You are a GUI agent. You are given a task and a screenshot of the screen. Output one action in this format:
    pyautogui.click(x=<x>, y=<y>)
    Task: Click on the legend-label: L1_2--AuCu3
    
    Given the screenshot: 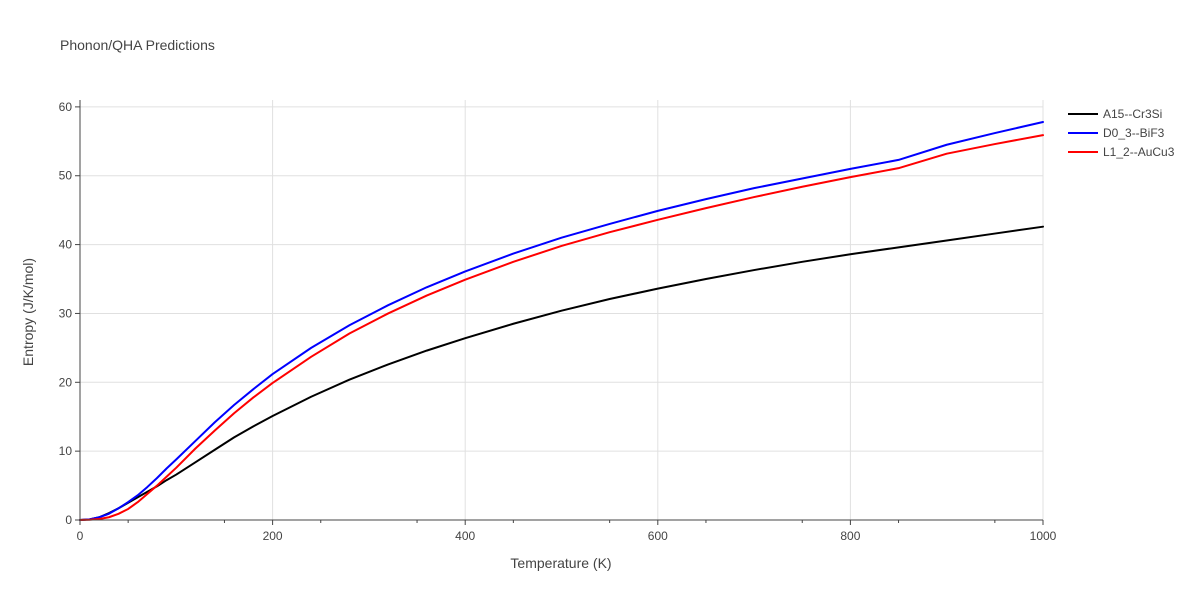 What is the action you would take?
    pyautogui.click(x=1139, y=152)
    